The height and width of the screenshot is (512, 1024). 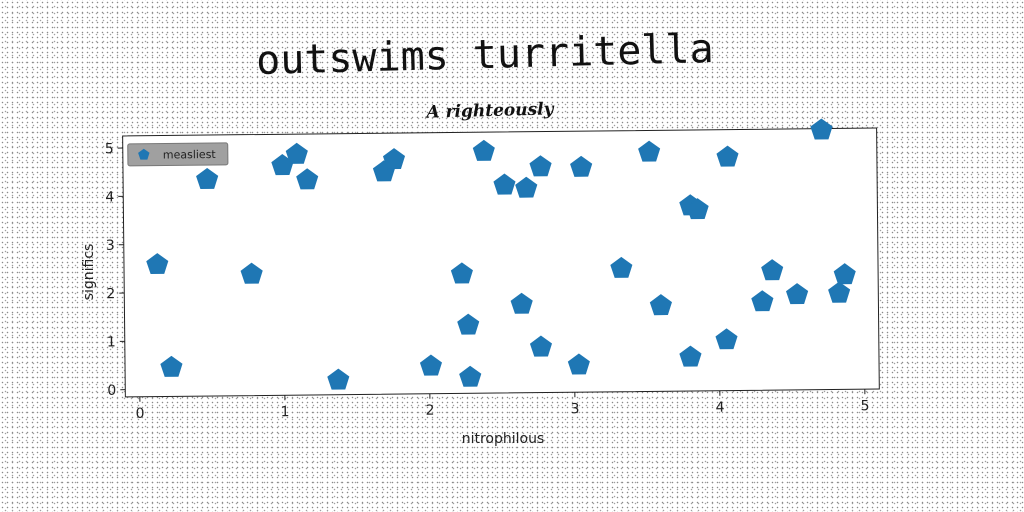 What do you see at coordinates (719, 408) in the screenshot?
I see `x-tick-label: 4` at bounding box center [719, 408].